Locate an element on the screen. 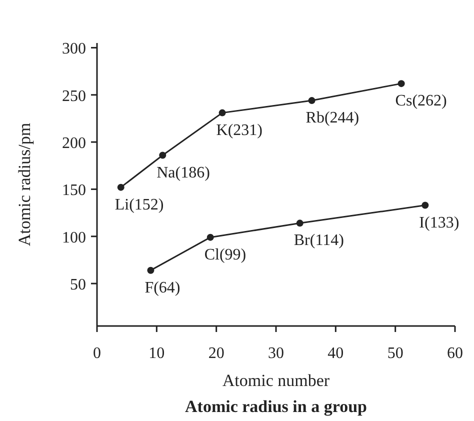 The height and width of the screenshot is (421, 474). x-axis-title: Atomic number is located at coordinates (276, 380).